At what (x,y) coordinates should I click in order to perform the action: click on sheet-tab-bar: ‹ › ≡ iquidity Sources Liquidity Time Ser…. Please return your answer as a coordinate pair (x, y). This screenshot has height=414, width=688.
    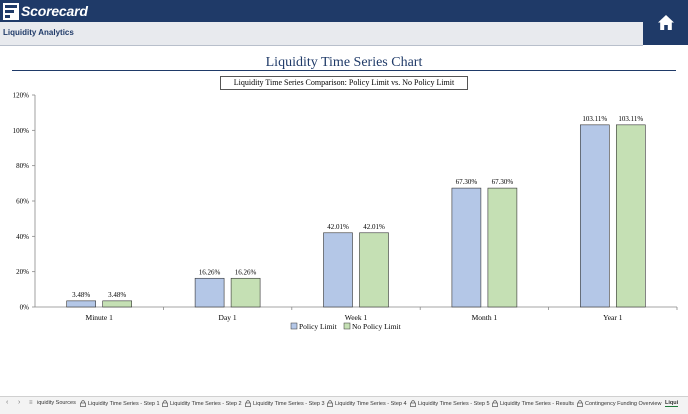
    Looking at the image, I should click on (344, 405).